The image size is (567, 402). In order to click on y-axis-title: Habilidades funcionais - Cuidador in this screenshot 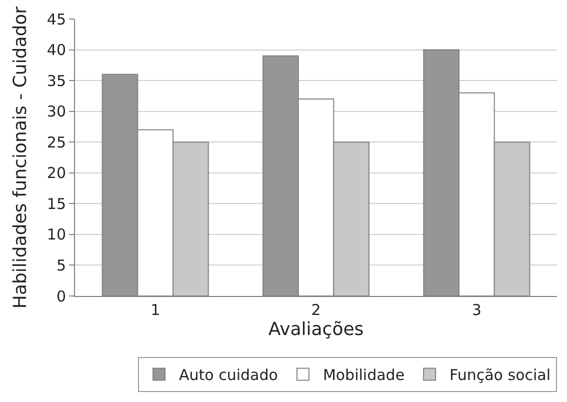, I will do `click(21, 157)`.